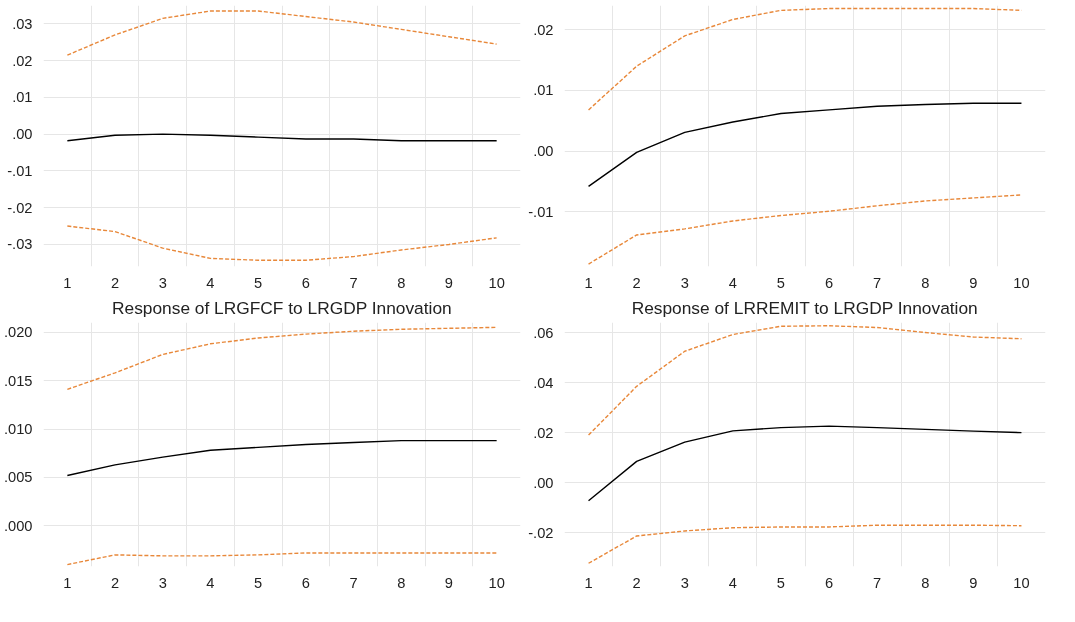 The height and width of the screenshot is (622, 1075). I want to click on chart-title: Response of LRREMIT to LRGDP Innovation, so click(804, 307).